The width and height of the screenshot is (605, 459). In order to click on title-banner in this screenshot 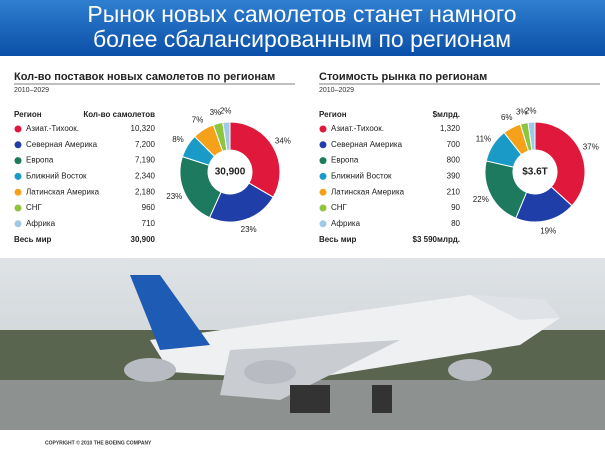, I will do `click(302, 28)`.